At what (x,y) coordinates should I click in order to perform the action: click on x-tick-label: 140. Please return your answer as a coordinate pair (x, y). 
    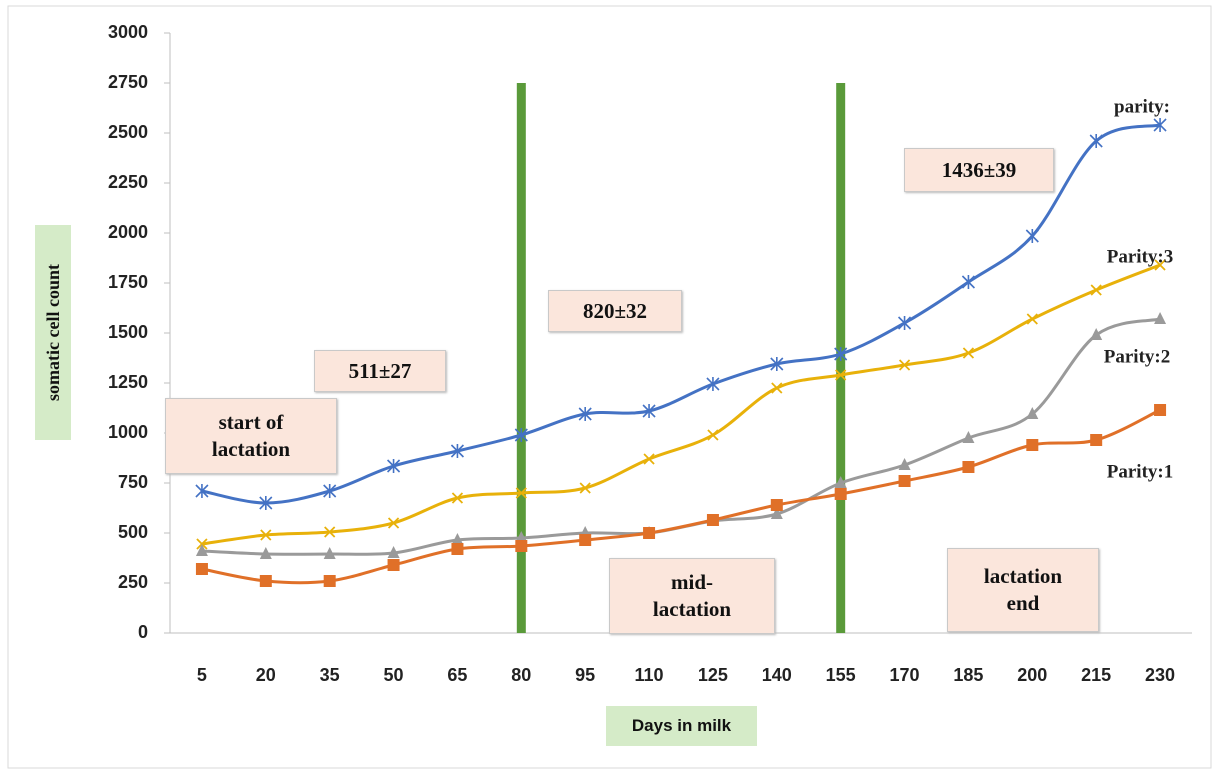
    Looking at the image, I should click on (777, 675).